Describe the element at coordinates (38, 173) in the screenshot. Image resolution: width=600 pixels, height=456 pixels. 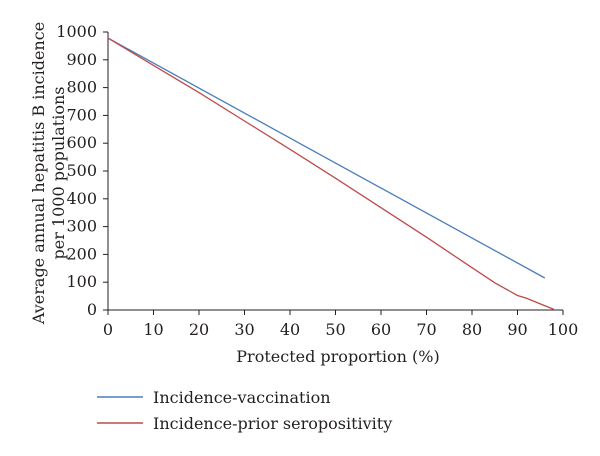
I see `y-axis-title-line-1: Average annual hepatitis B incidence` at that location.